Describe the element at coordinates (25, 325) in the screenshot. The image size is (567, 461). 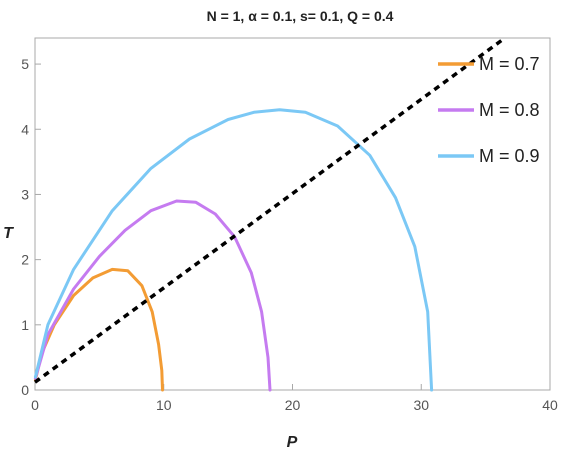
I see `y-tick-label: 1` at that location.